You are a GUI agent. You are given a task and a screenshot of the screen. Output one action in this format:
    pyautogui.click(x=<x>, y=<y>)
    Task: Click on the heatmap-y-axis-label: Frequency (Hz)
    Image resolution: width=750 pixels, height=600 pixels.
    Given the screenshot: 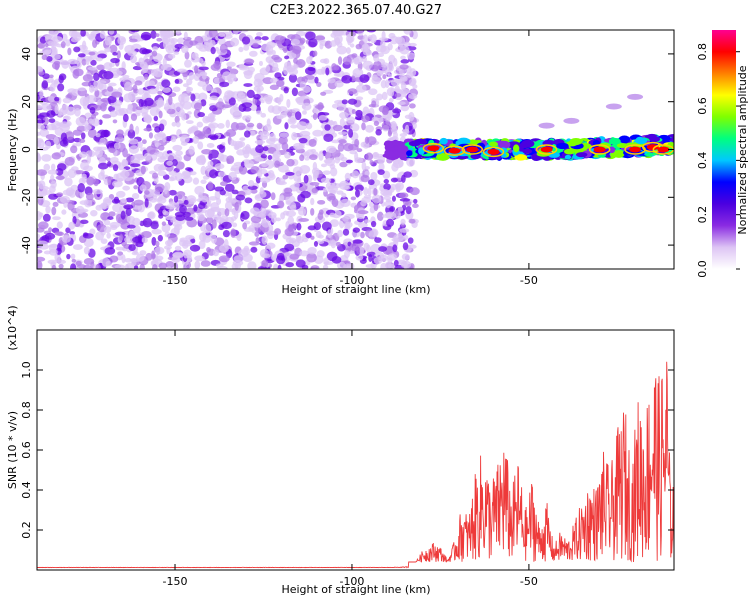 What is the action you would take?
    pyautogui.click(x=12, y=150)
    